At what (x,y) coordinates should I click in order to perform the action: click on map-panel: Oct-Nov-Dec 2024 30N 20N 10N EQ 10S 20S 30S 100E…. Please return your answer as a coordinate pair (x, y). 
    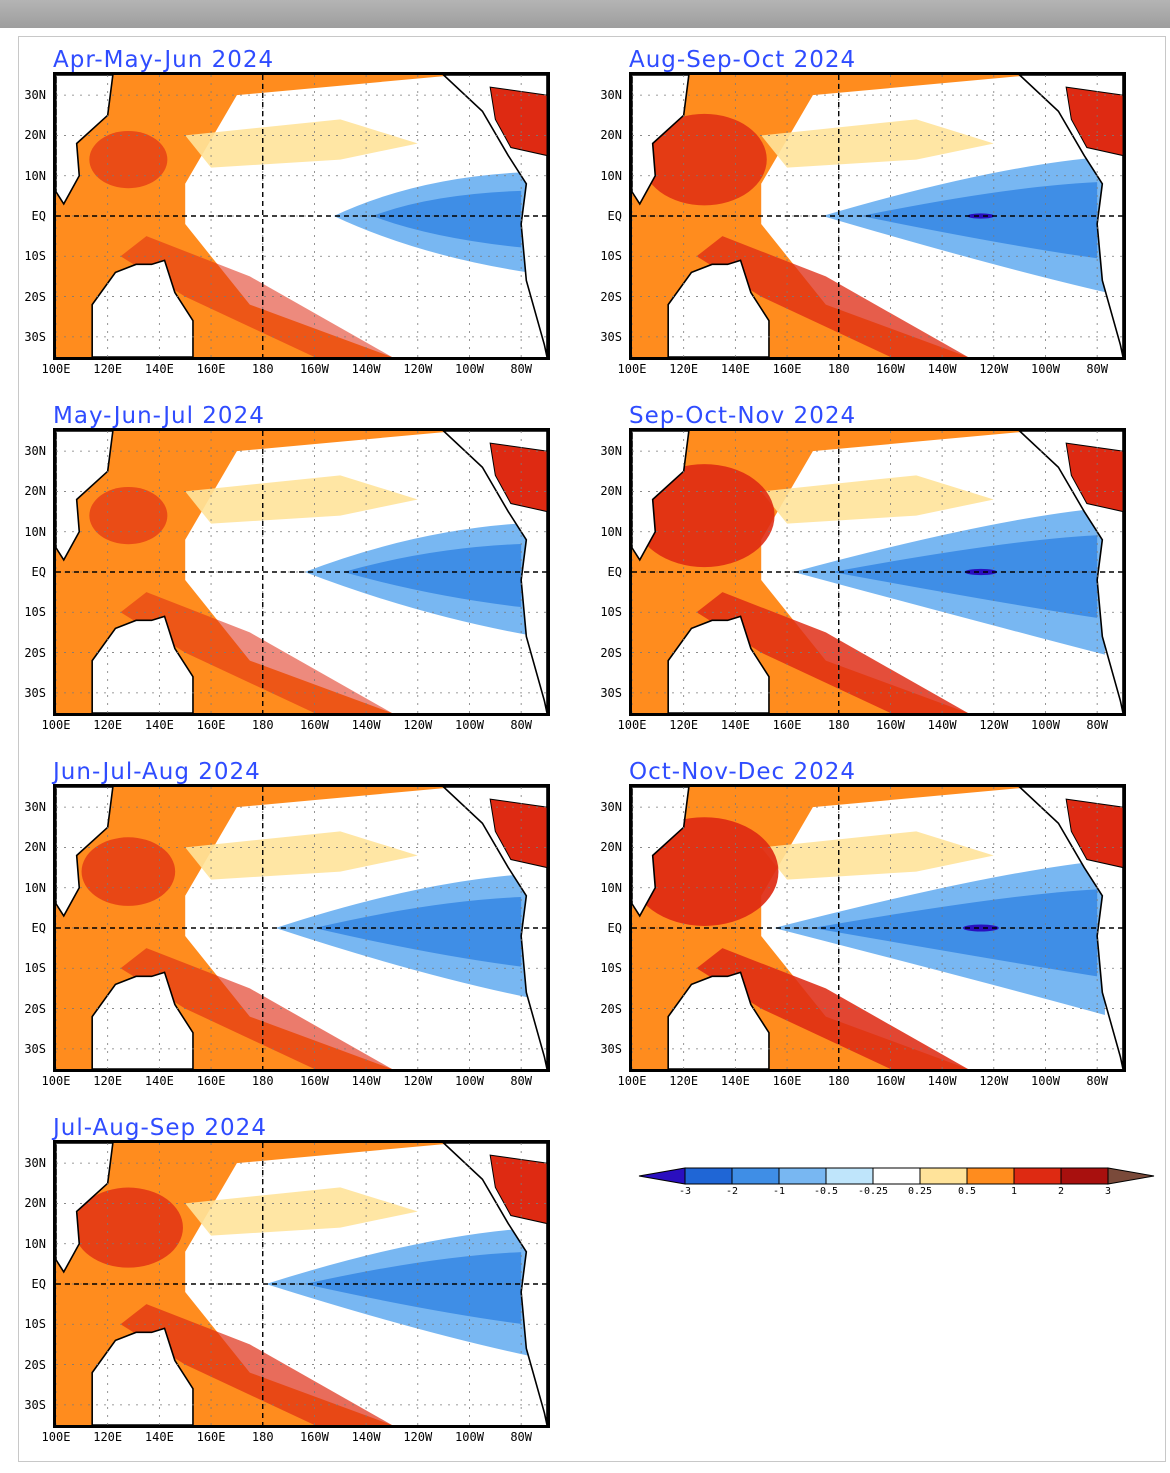
    Looking at the image, I should click on (840, 927).